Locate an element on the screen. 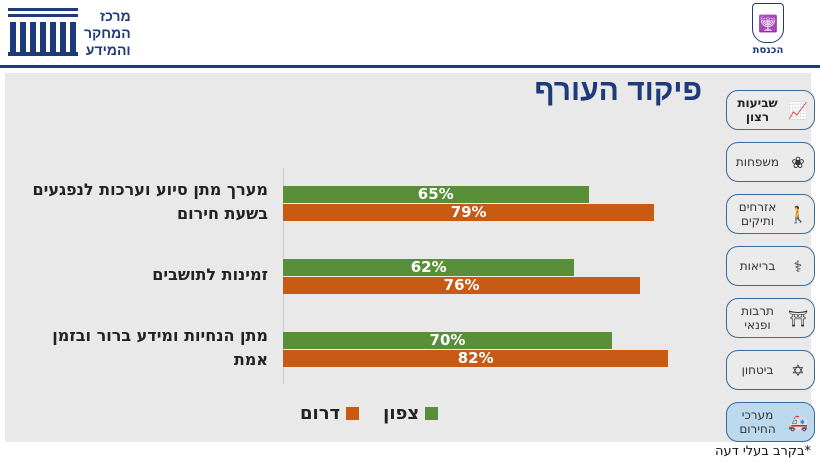 This screenshot has height=462, width=820. chart-axis is located at coordinates (283, 276).